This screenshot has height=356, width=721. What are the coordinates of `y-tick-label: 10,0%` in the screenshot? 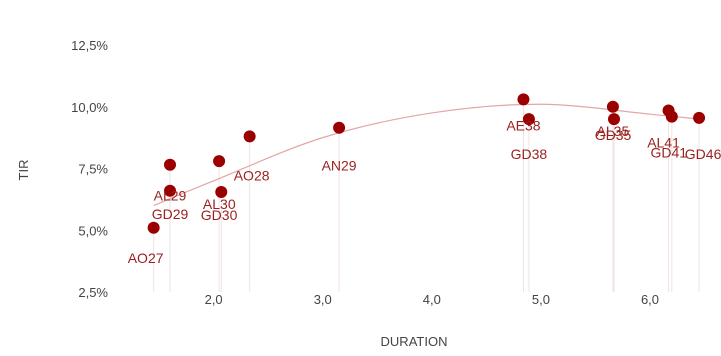 It's located at (89, 107).